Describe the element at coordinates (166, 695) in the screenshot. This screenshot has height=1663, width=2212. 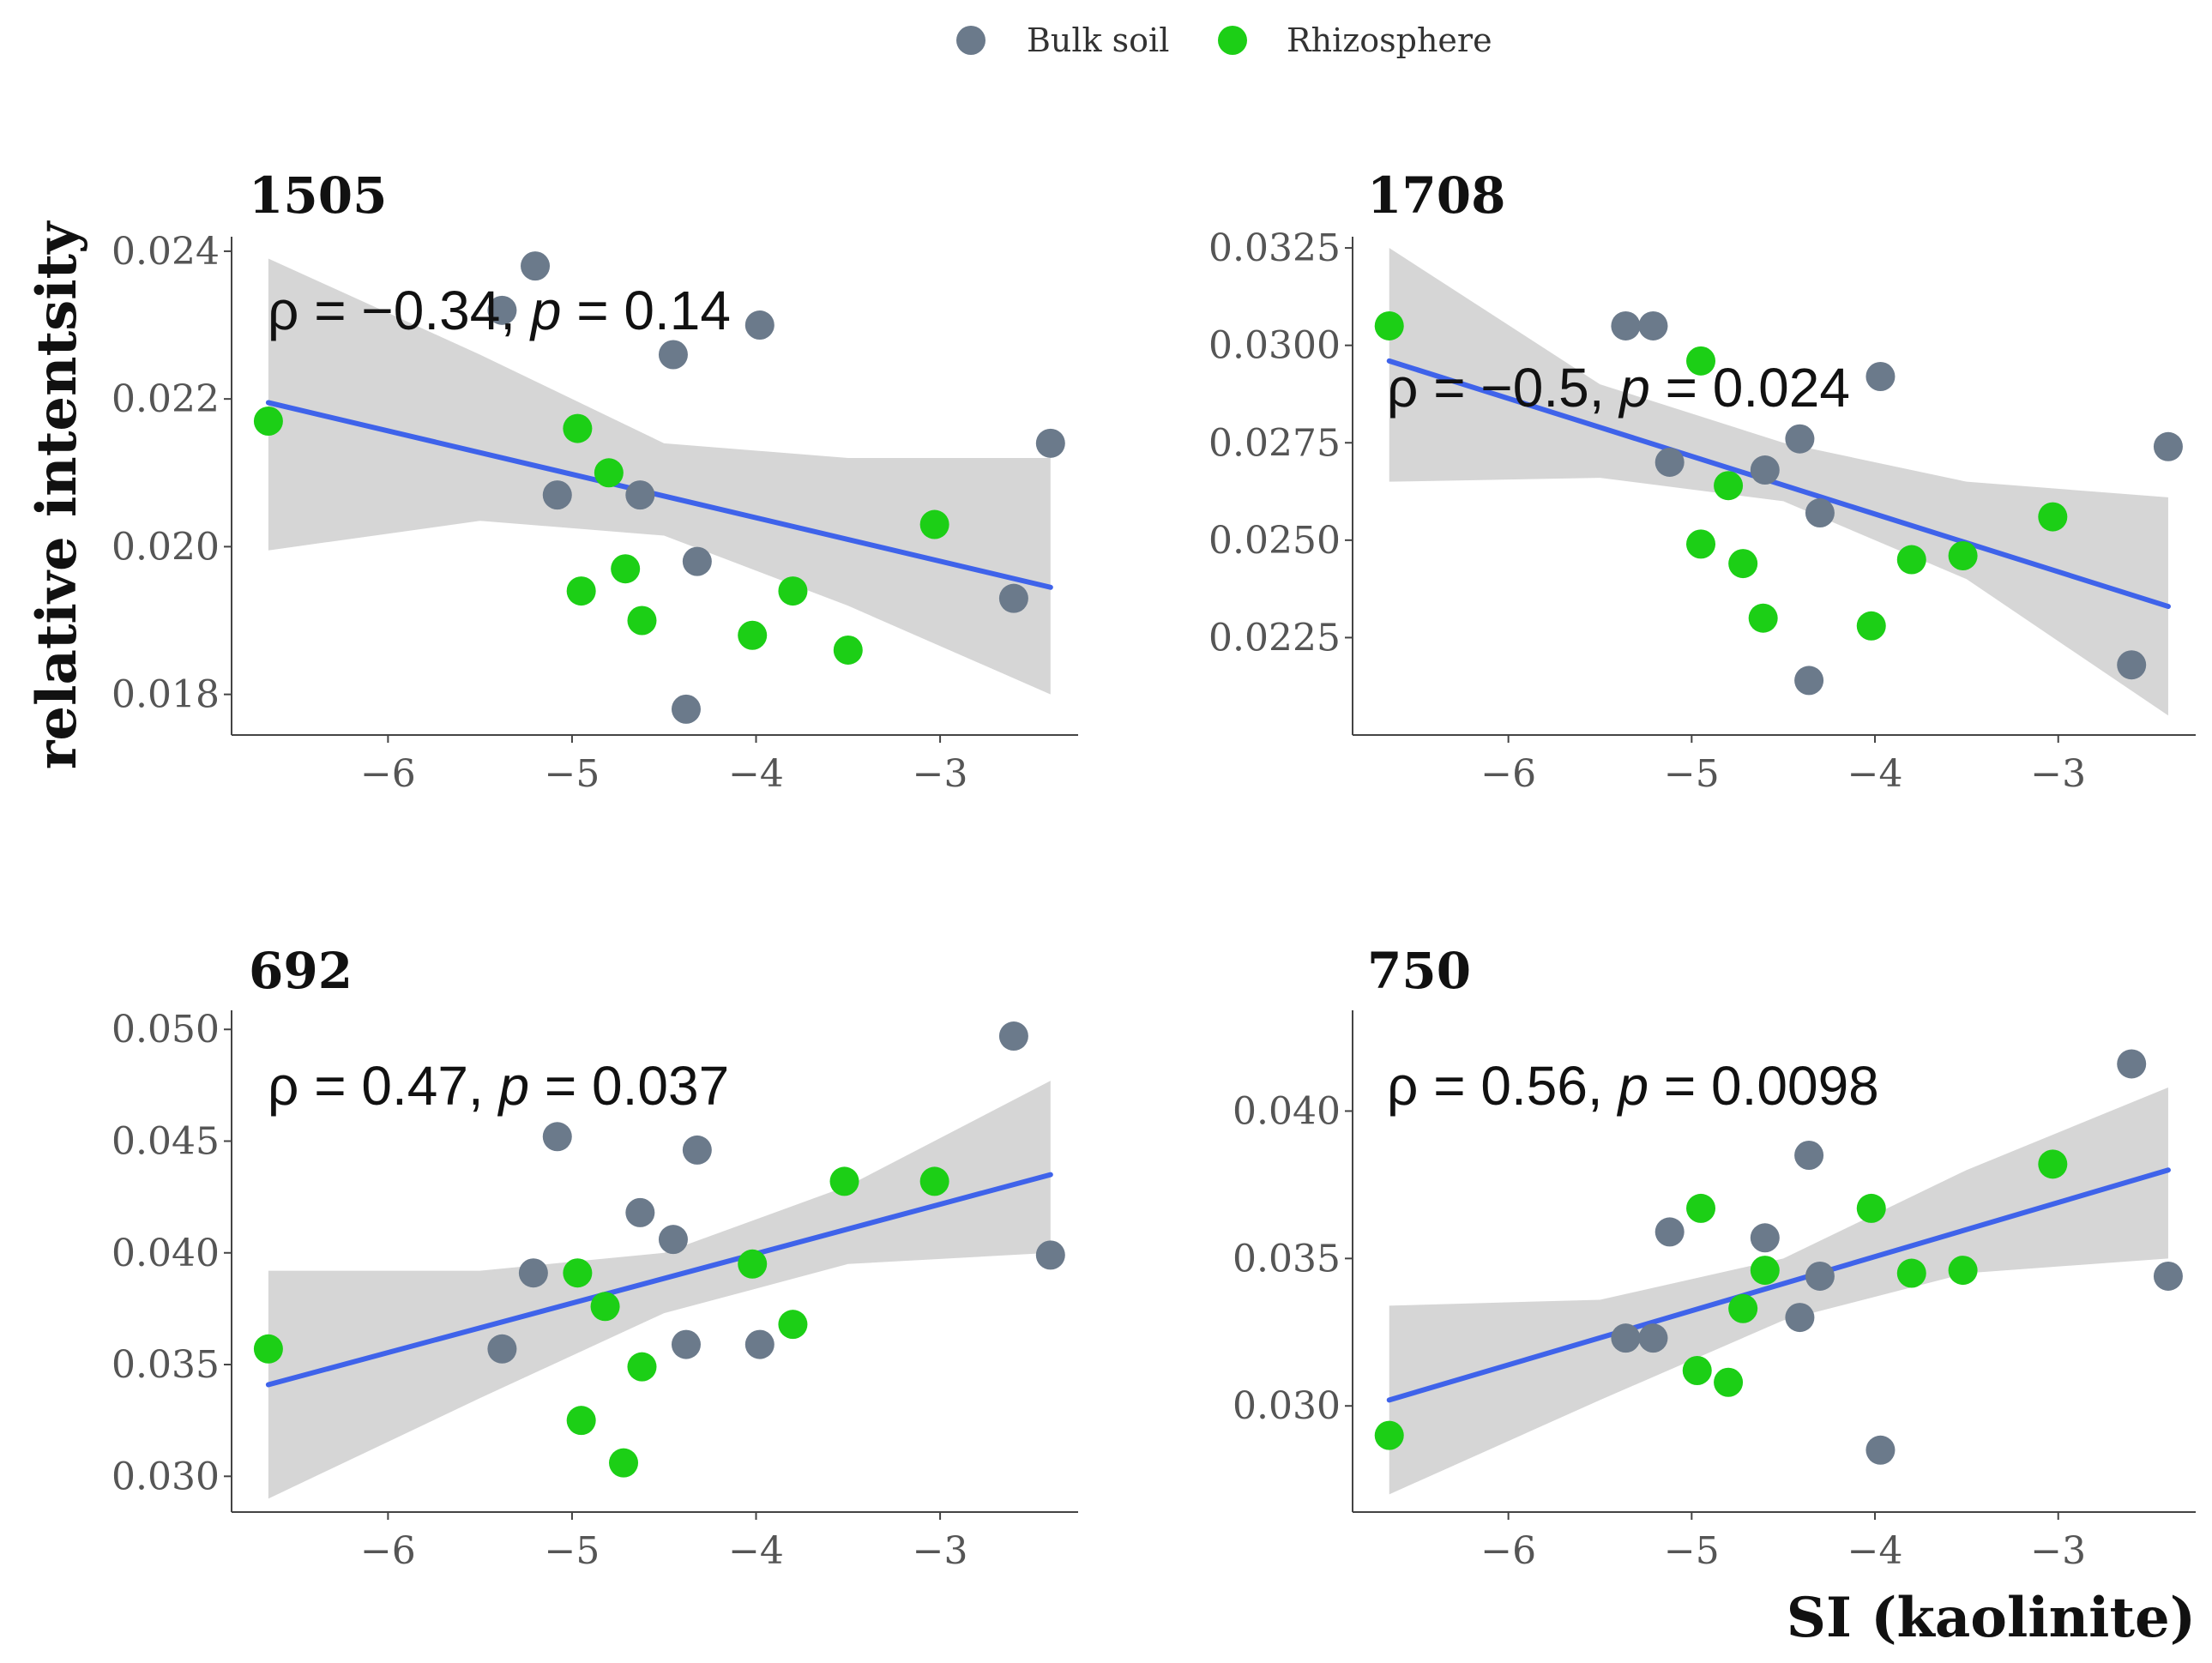
I see `y-tick-label: 0.018` at that location.